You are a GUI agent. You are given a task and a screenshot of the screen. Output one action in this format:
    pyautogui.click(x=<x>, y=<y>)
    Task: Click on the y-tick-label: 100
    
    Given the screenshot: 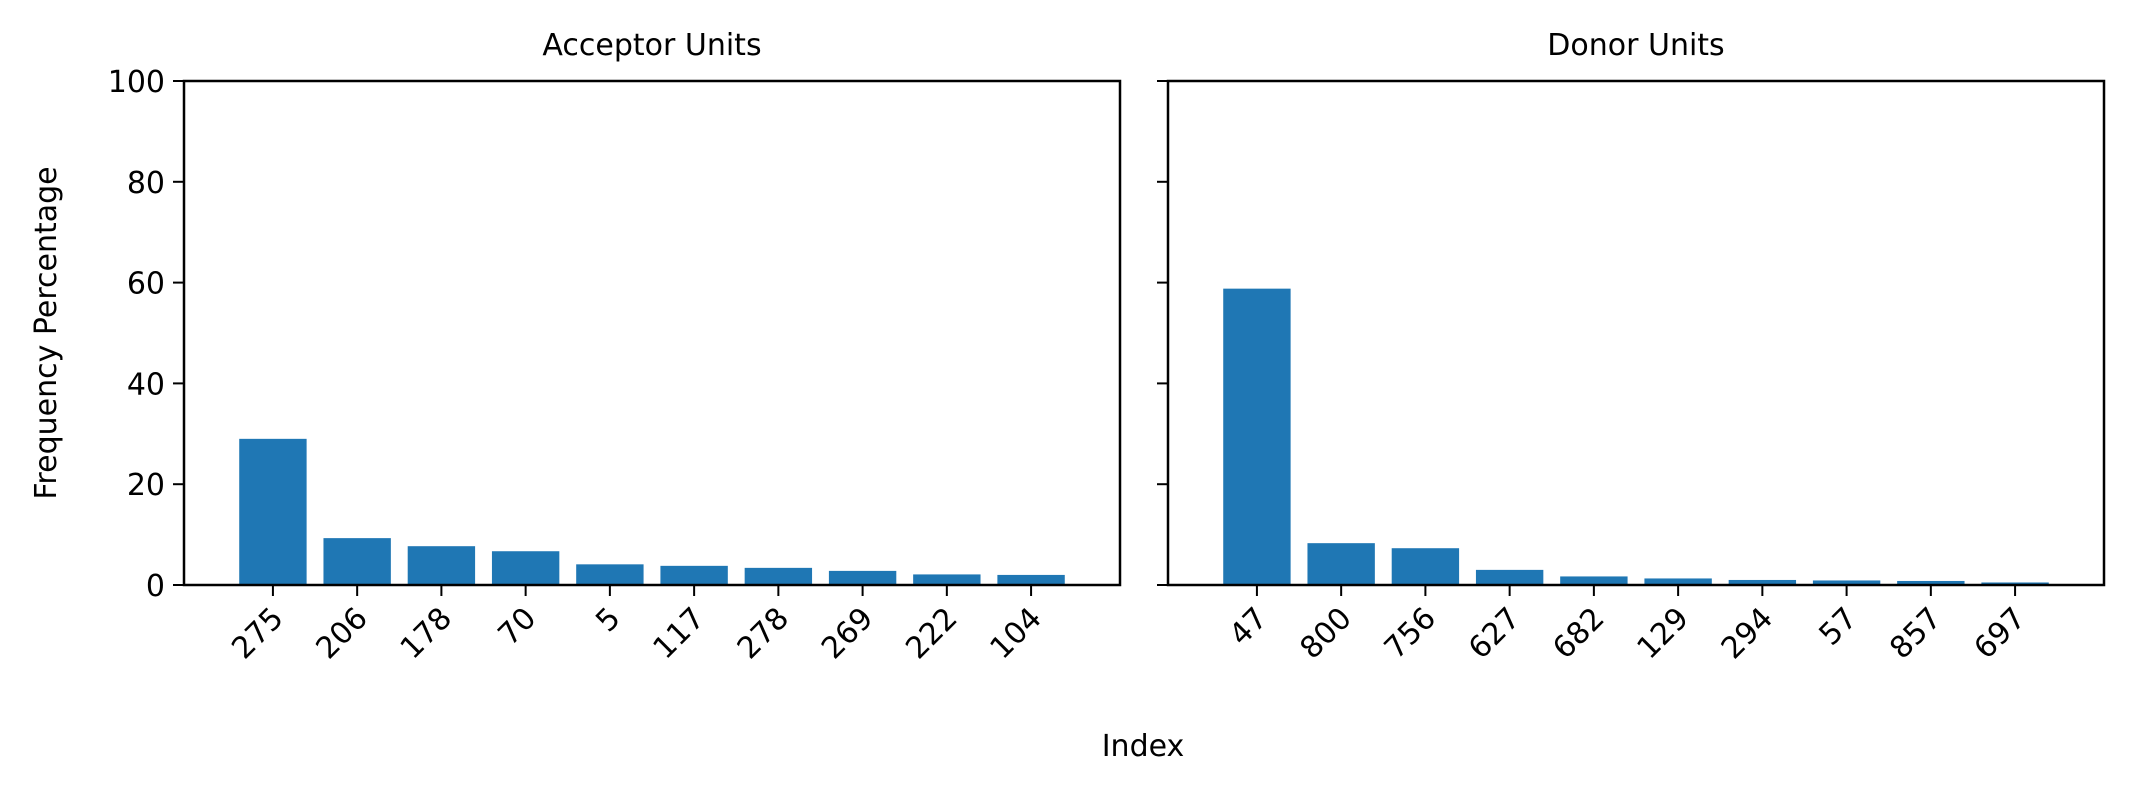 What is the action you would take?
    pyautogui.click(x=136, y=82)
    